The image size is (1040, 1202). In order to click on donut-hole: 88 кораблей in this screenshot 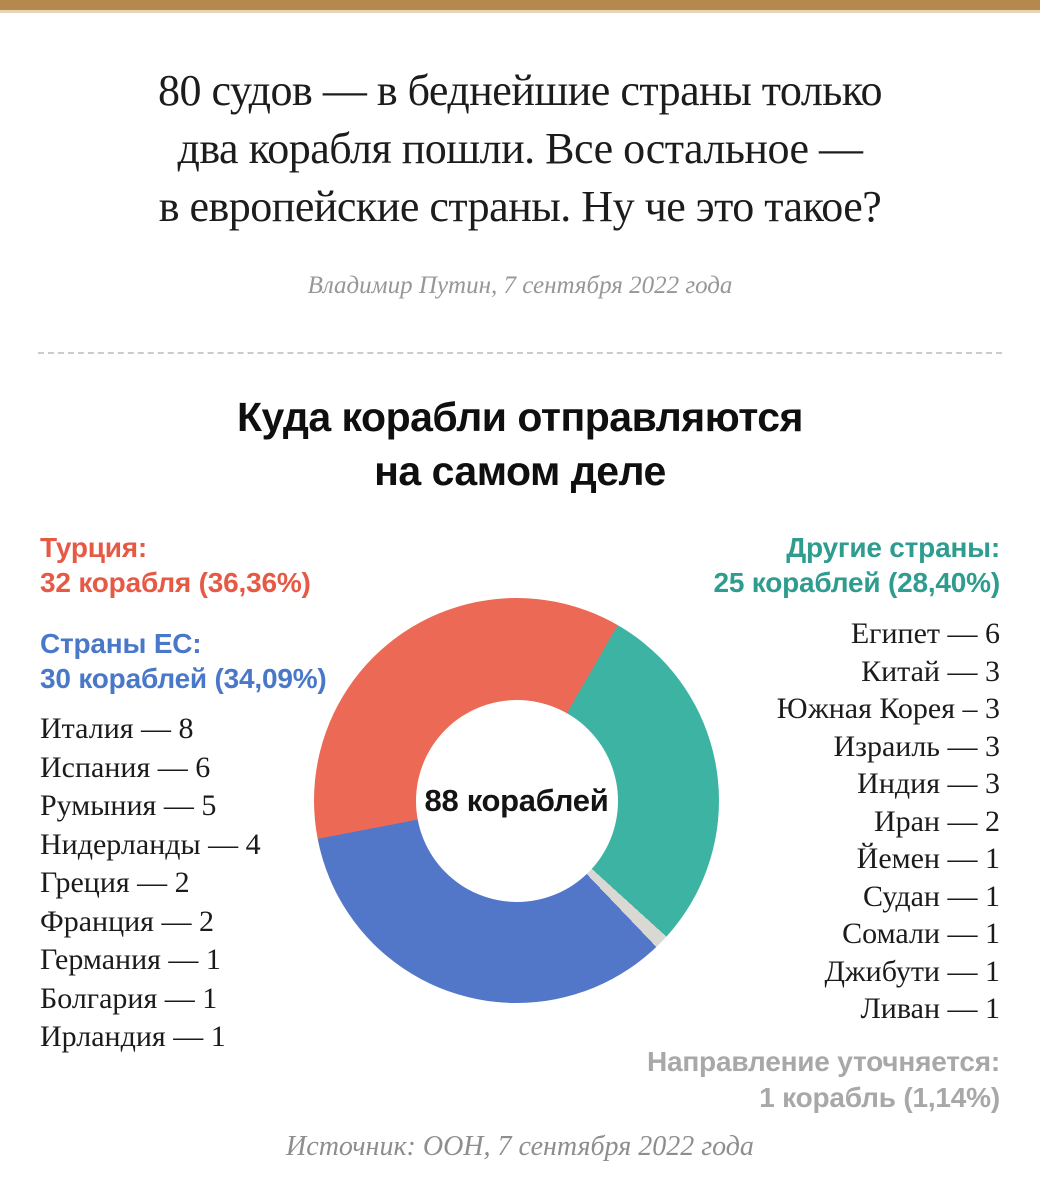, I will do `click(516, 800)`.